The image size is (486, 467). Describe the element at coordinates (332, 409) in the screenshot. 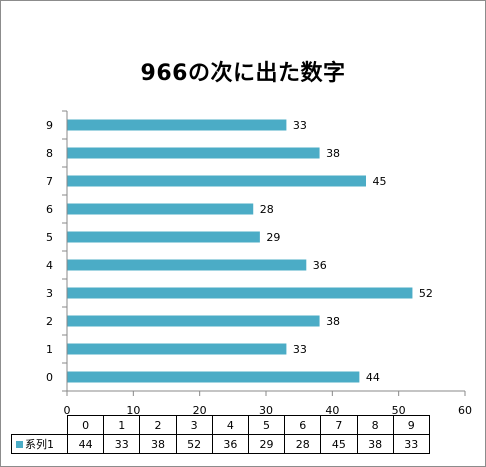

I see `x-tick-label: 40` at that location.